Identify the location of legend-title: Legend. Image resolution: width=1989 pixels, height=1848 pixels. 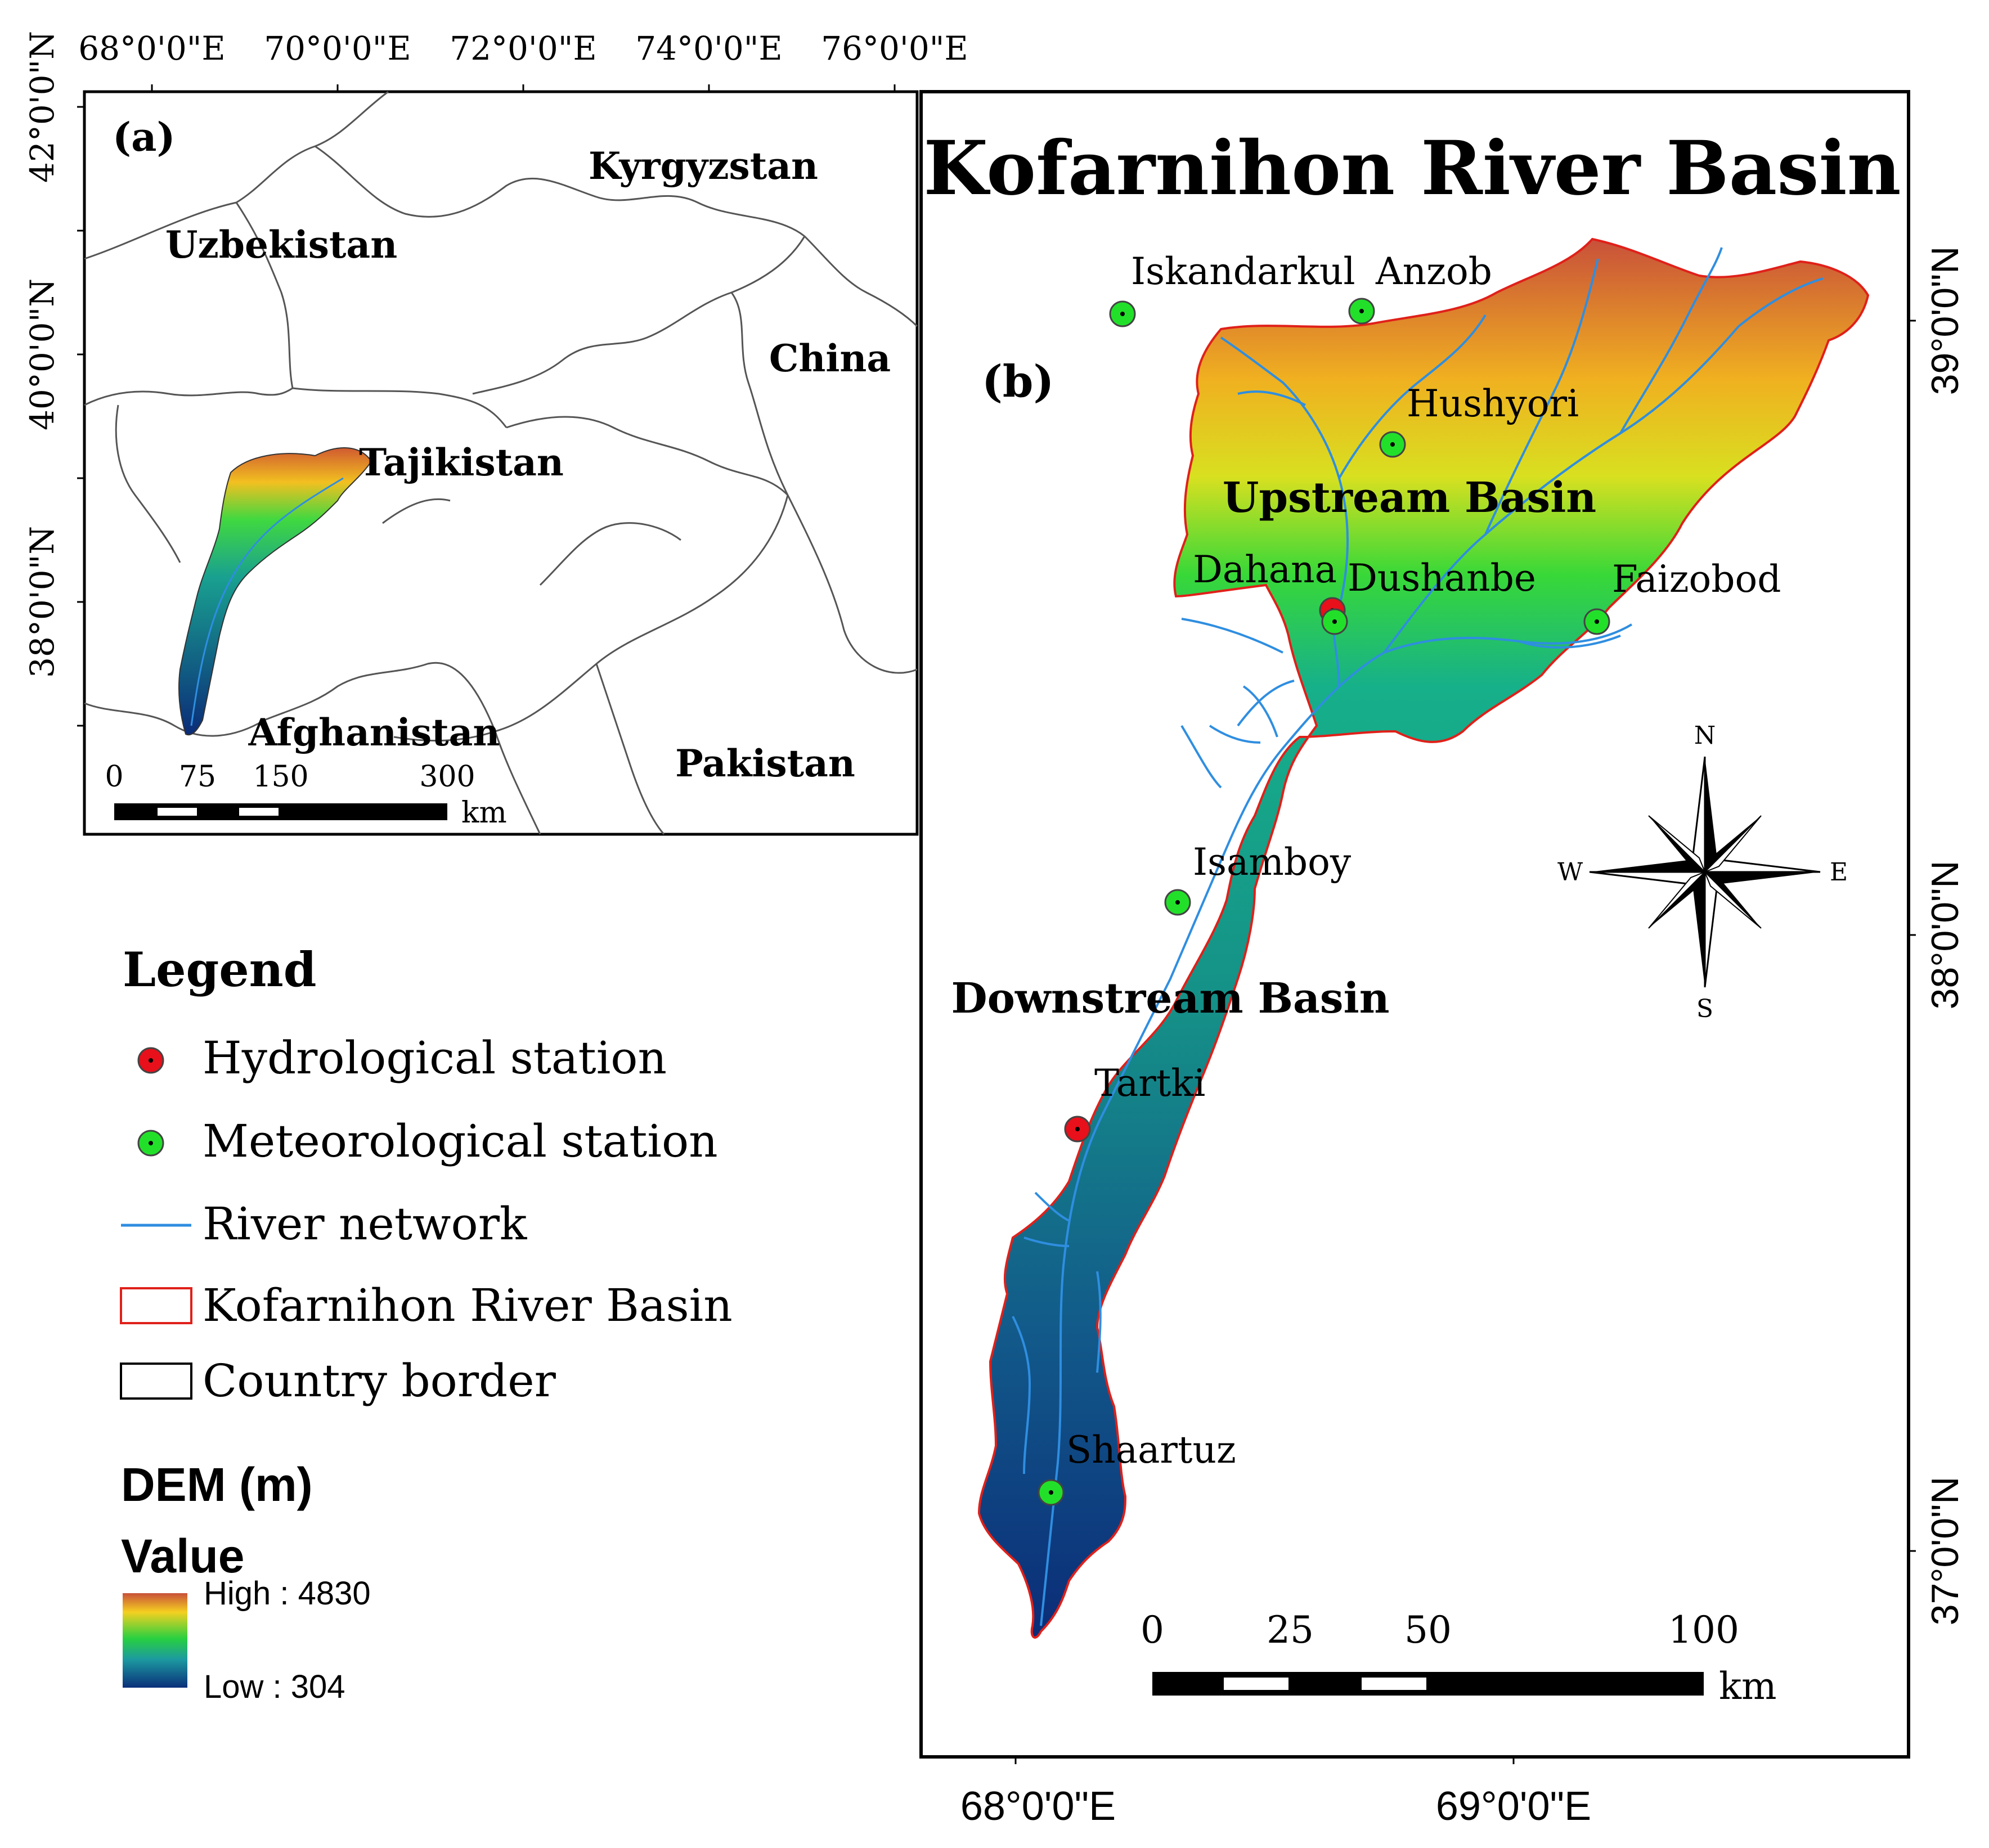
(220, 969).